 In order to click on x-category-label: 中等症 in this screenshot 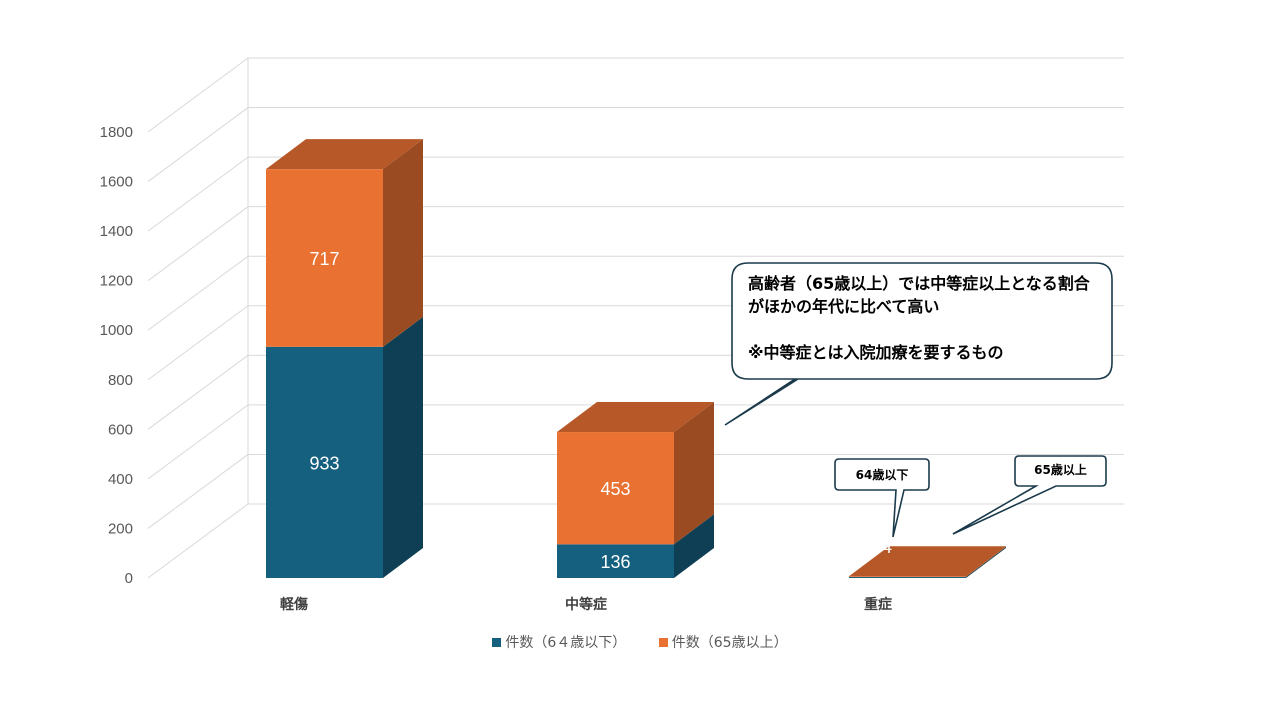, I will do `click(586, 604)`.